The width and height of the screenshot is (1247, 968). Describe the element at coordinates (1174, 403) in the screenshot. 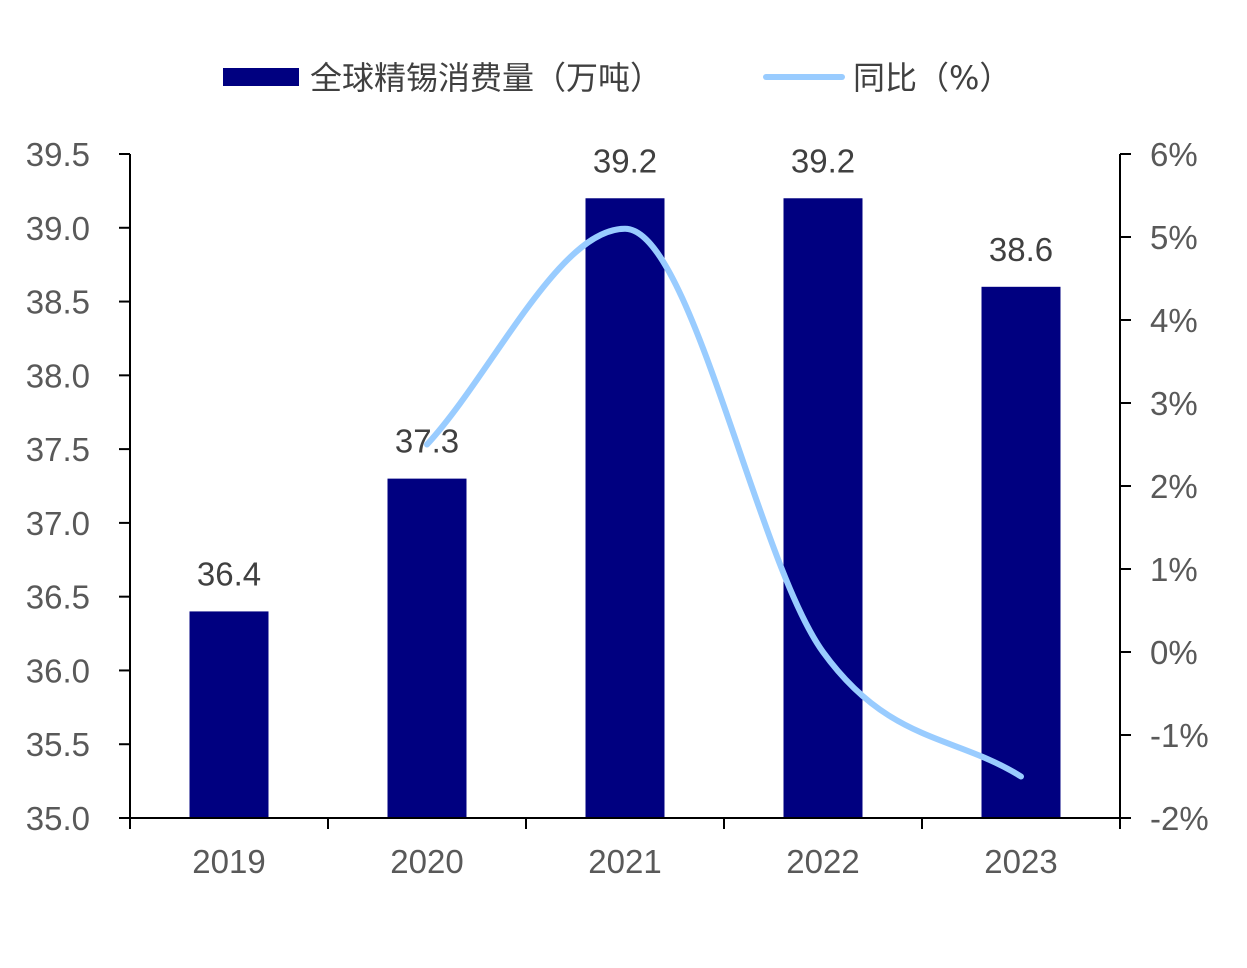

I see `y-right-tick-label-3%: 3%` at that location.